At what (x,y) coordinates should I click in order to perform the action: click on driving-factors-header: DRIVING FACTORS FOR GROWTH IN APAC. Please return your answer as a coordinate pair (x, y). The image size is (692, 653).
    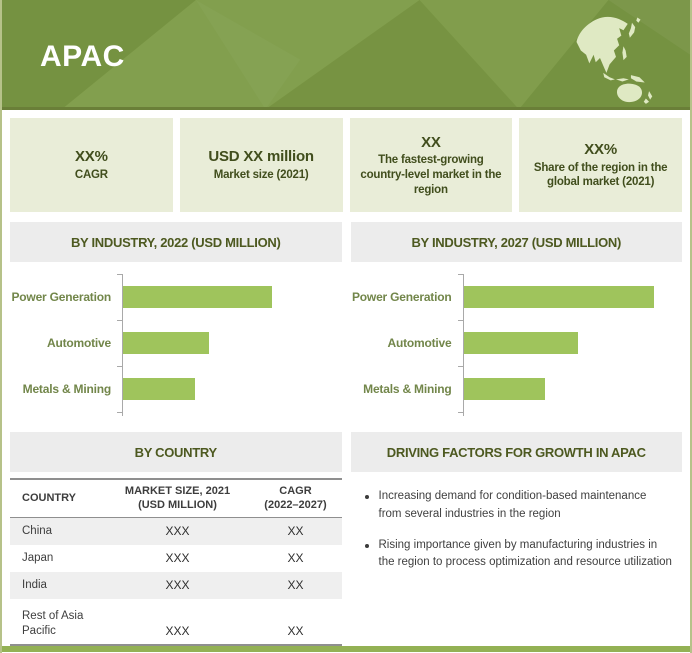
    Looking at the image, I should click on (516, 452).